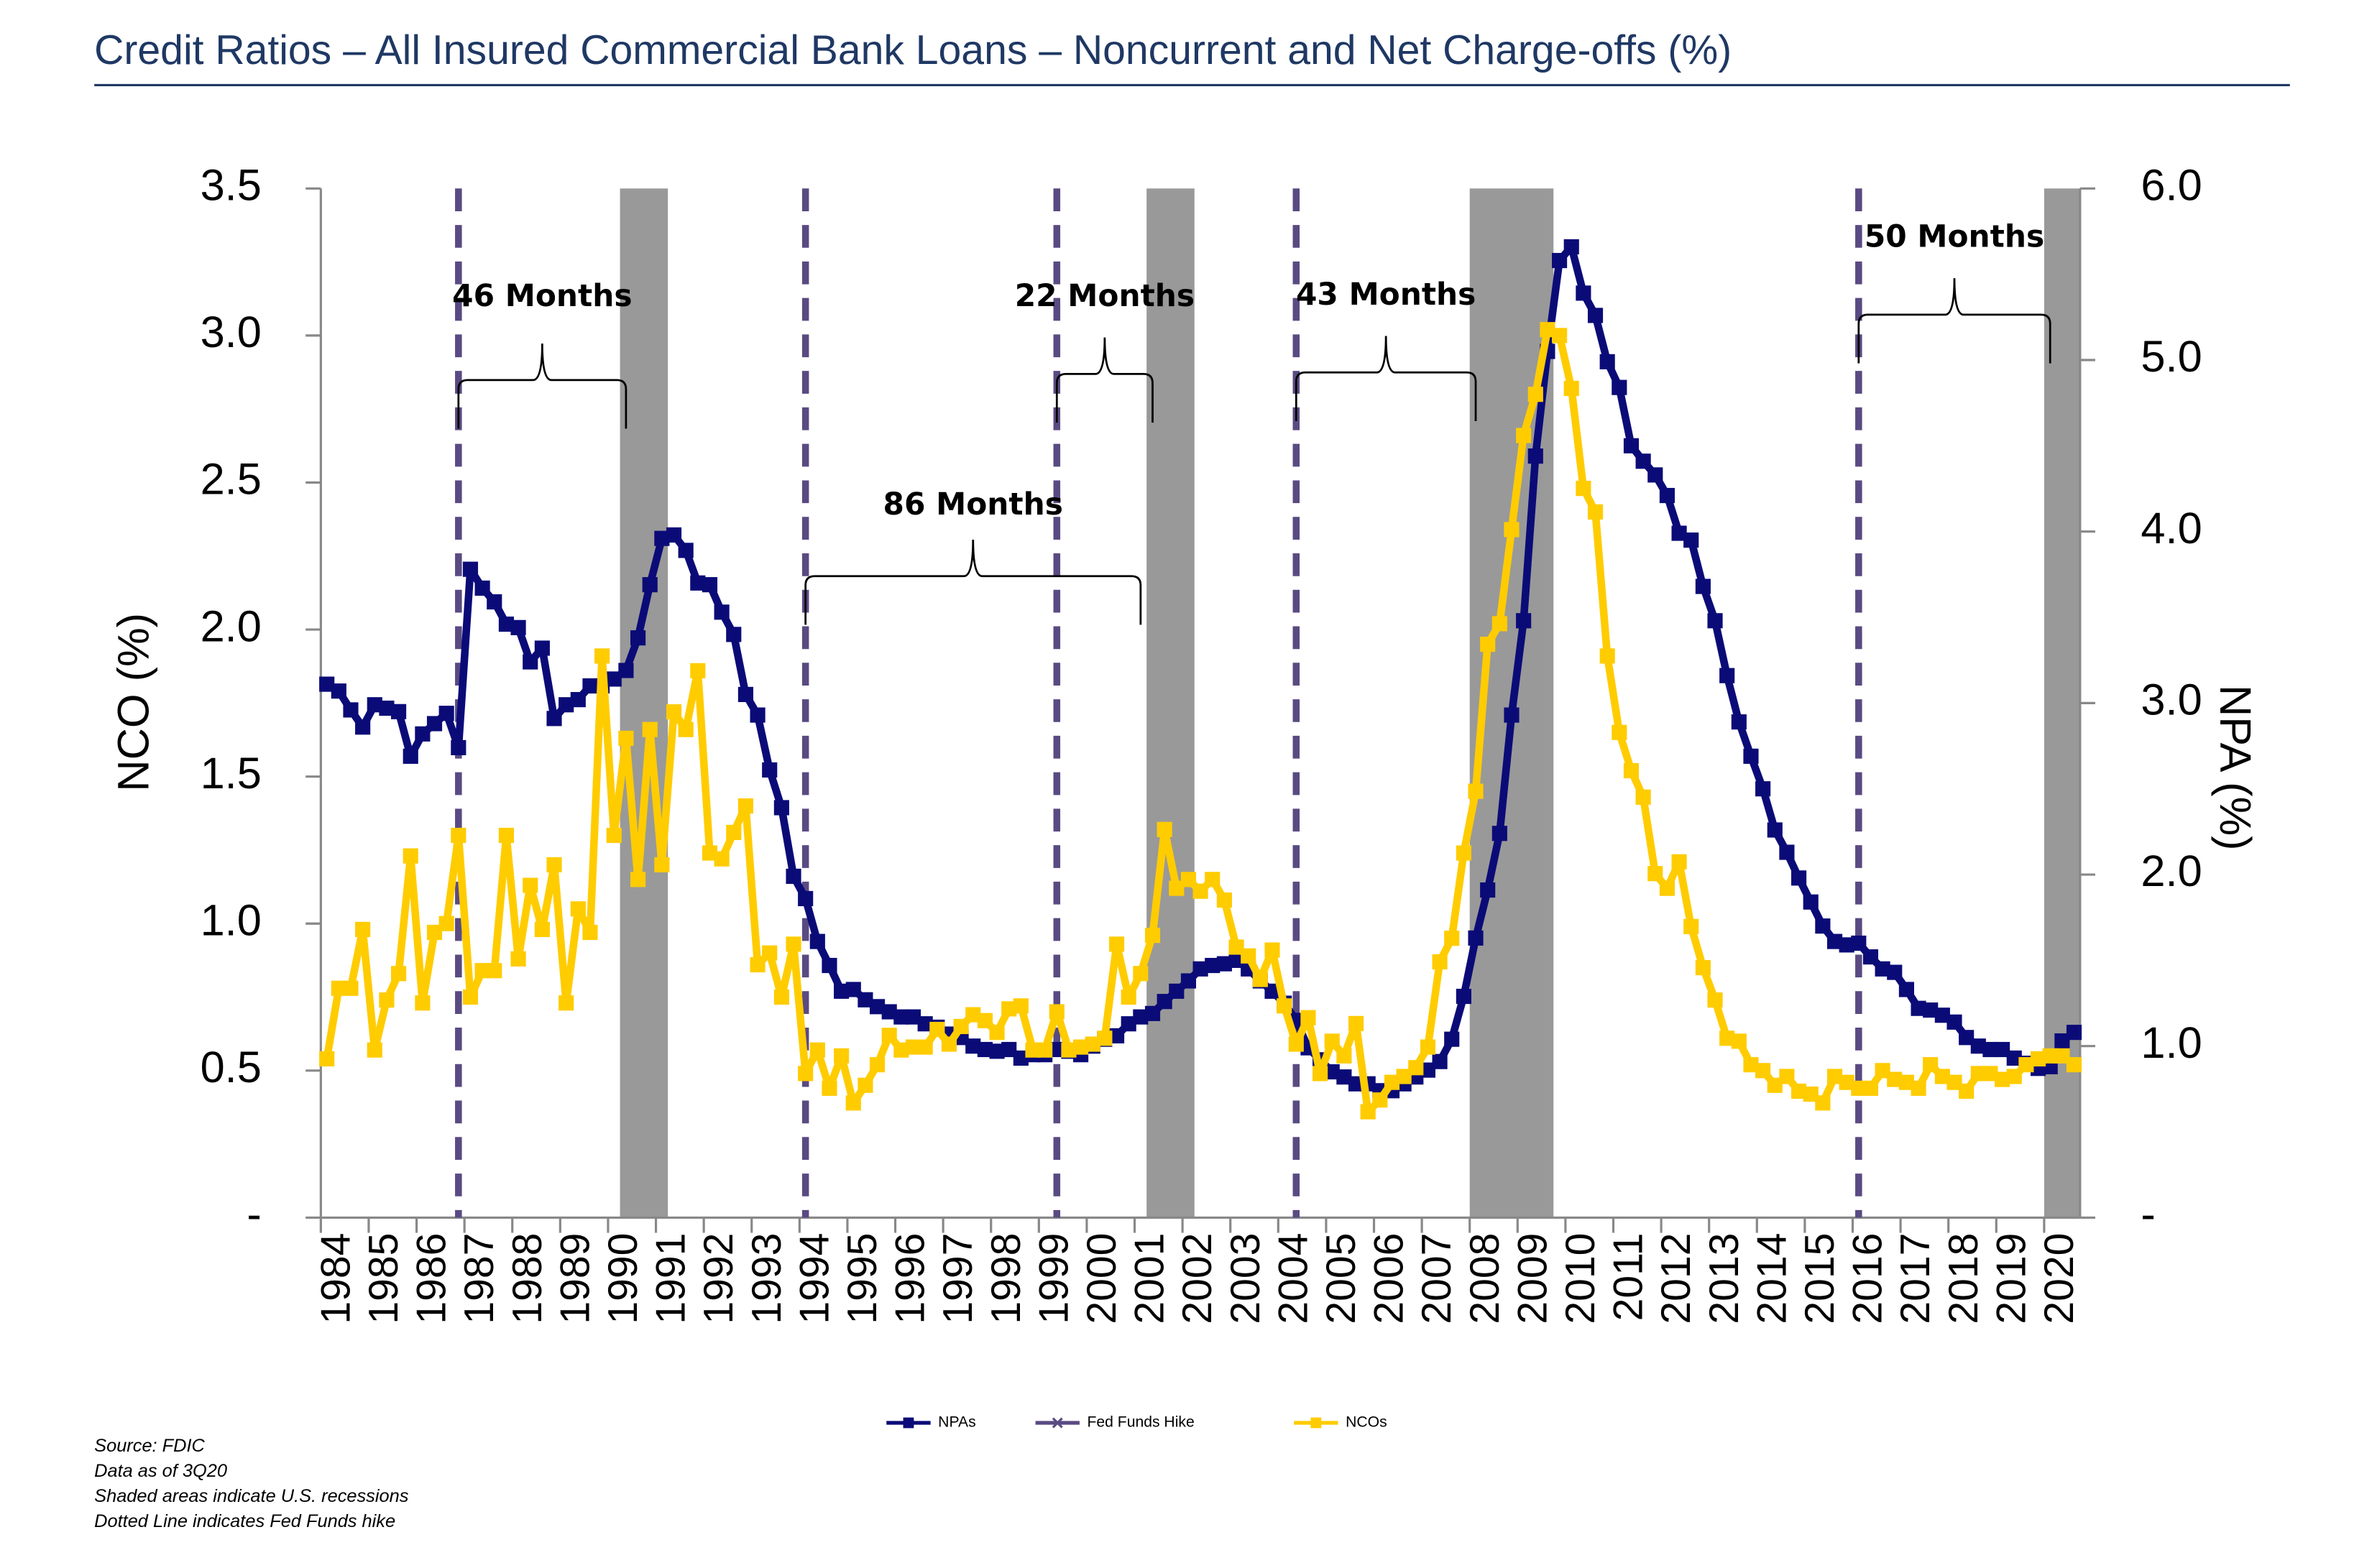 The height and width of the screenshot is (1568, 2372). What do you see at coordinates (2171, 356) in the screenshot?
I see `y2-tick-label: 5.0` at bounding box center [2171, 356].